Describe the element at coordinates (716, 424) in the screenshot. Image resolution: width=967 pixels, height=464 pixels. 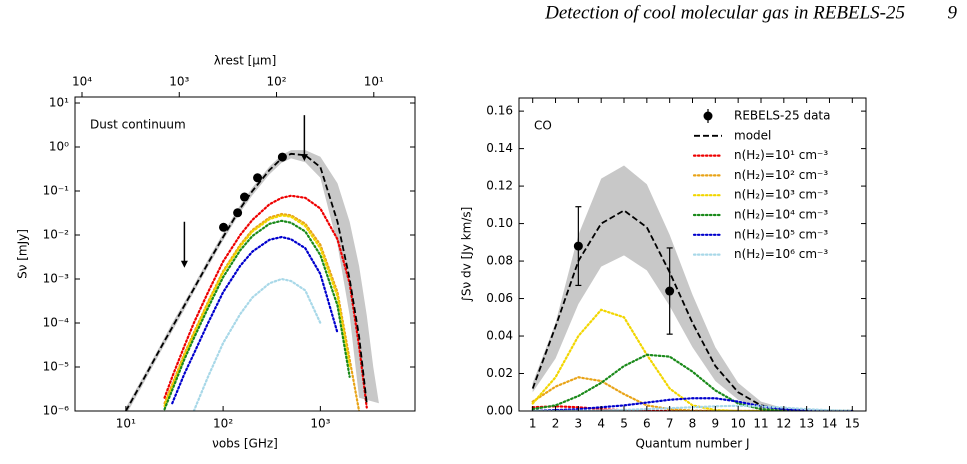
I see `x-tick-label: 9` at that location.